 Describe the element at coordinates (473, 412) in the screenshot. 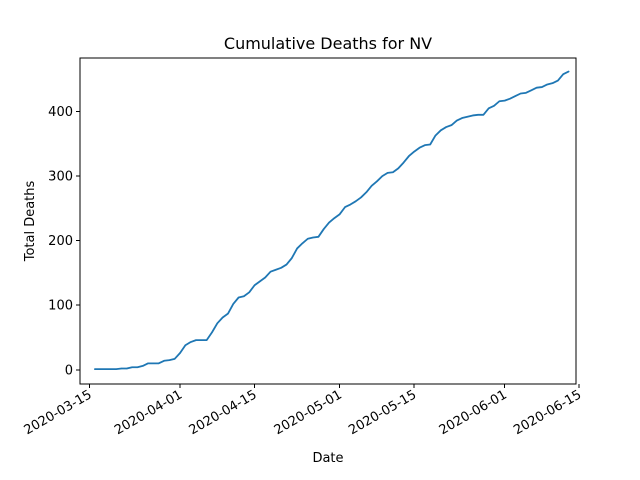

I see `x-tick-label-5: 2020-06-01` at that location.